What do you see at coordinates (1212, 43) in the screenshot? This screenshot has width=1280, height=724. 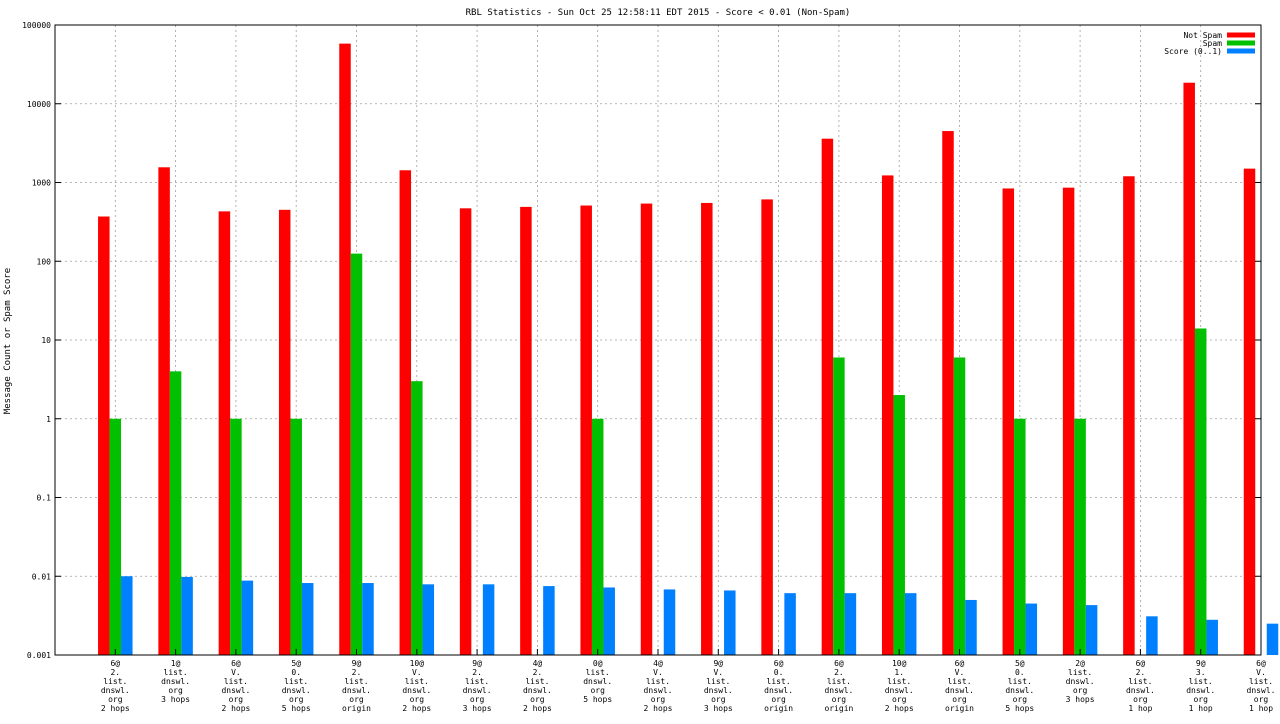 I see `legend-label: Spam` at bounding box center [1212, 43].